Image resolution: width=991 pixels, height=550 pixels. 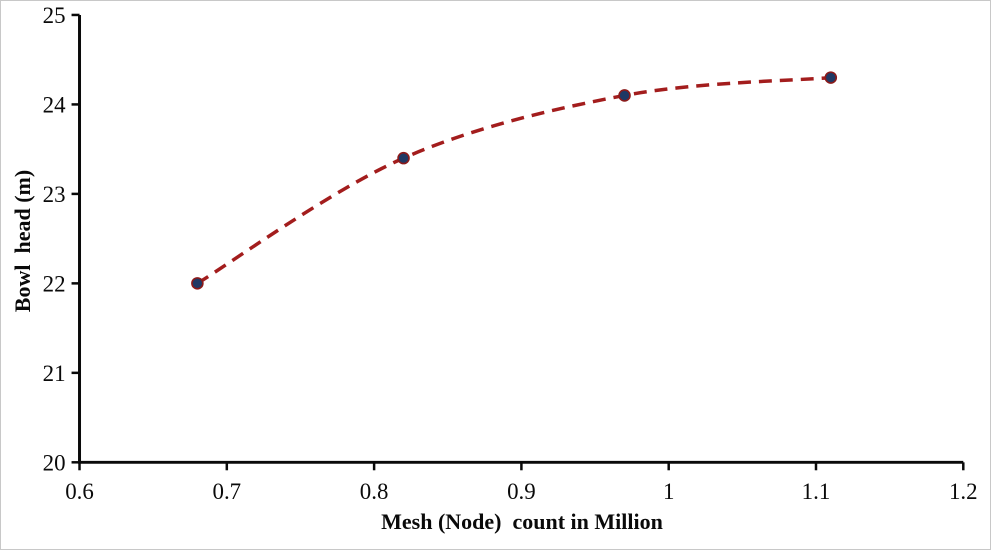 I want to click on x-tick-label: 0.8, so click(x=374, y=491).